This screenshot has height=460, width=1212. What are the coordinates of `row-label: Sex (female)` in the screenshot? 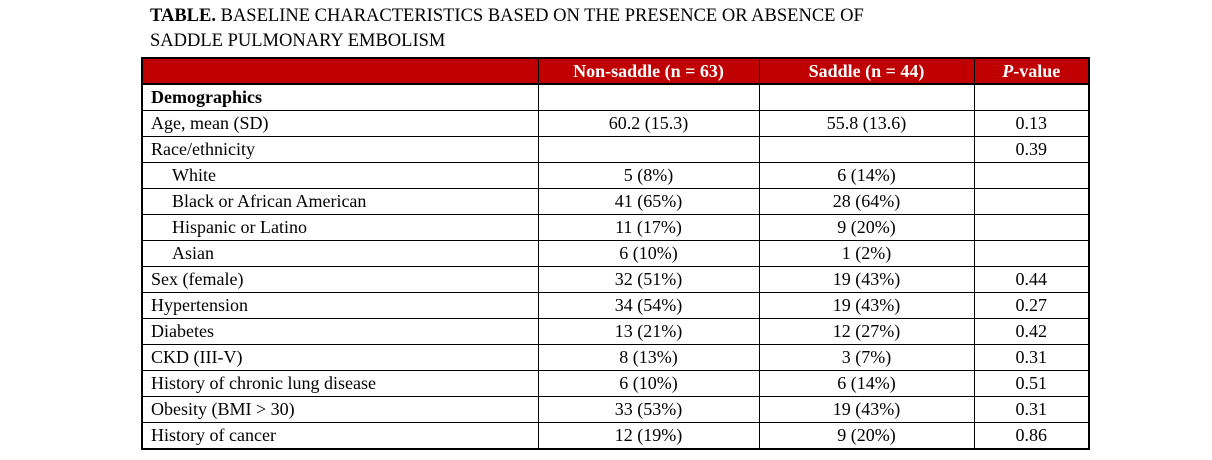 It's located at (340, 279).